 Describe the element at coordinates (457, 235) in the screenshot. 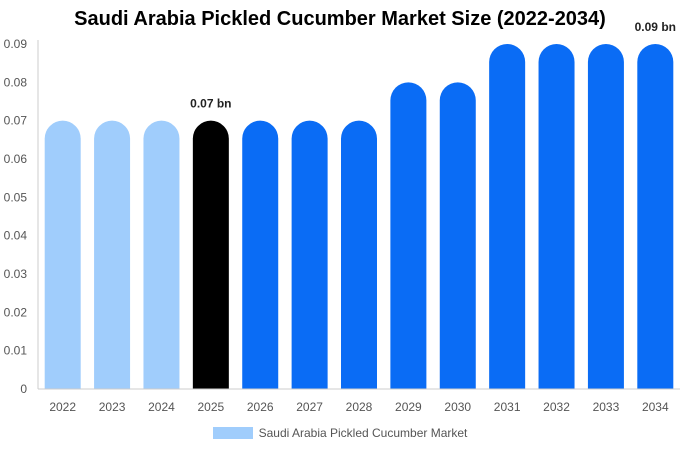

I see `bar-2030` at that location.